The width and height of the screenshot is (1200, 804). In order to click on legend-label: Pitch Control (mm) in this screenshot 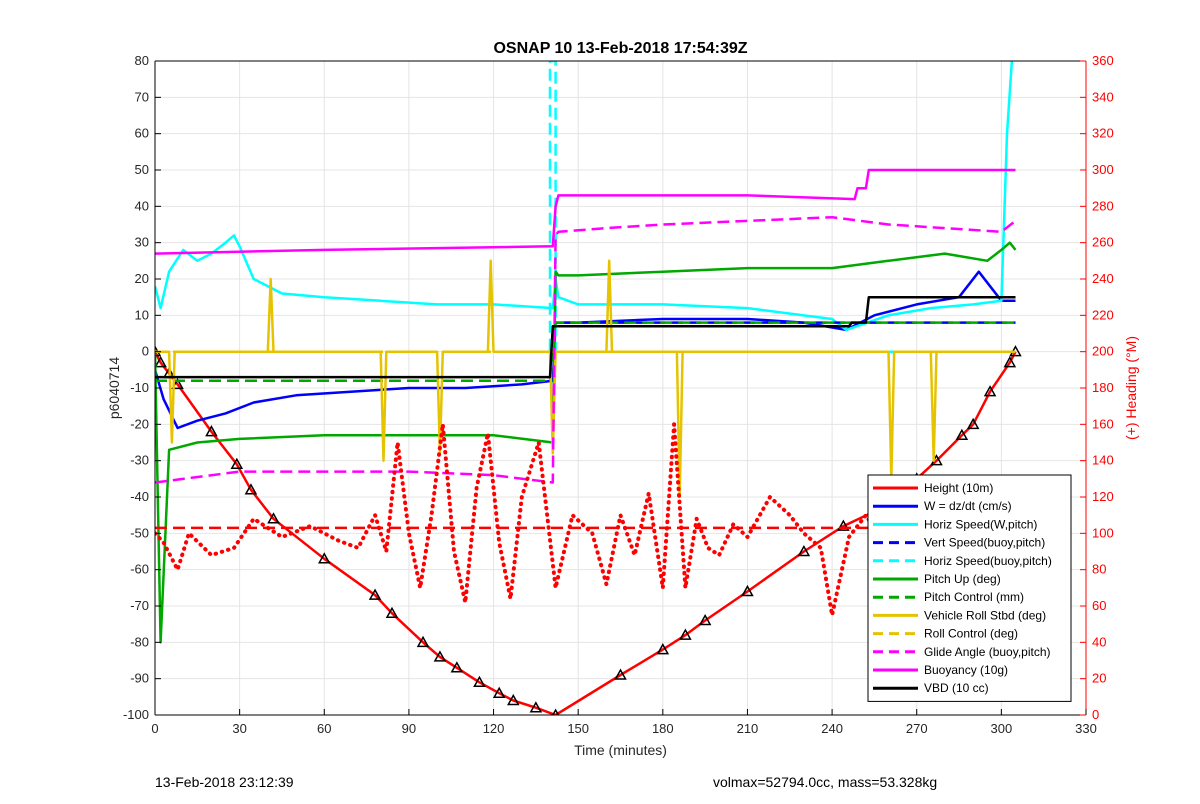, I will do `click(974, 597)`.